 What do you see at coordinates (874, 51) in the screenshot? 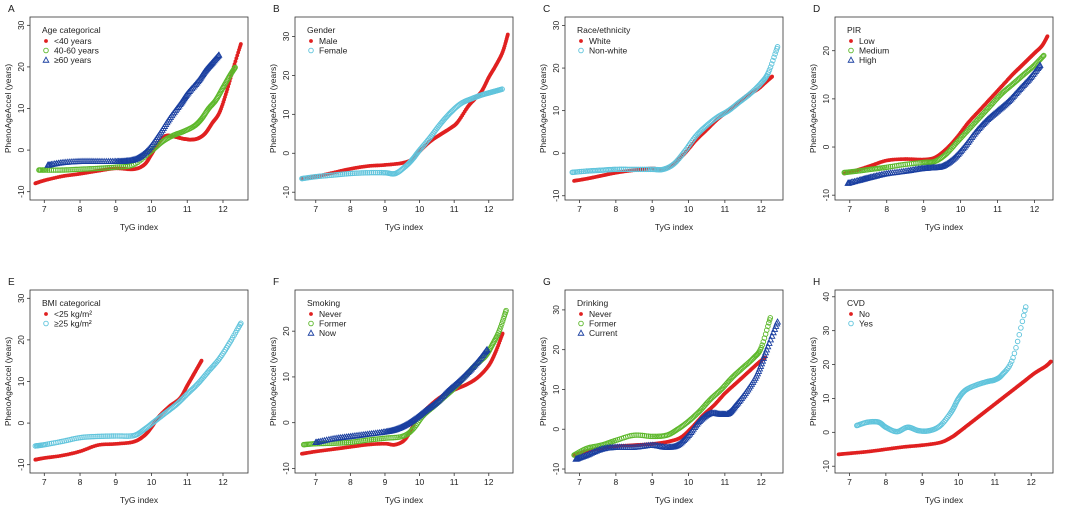
I see `legend-entry: Medium` at bounding box center [874, 51].